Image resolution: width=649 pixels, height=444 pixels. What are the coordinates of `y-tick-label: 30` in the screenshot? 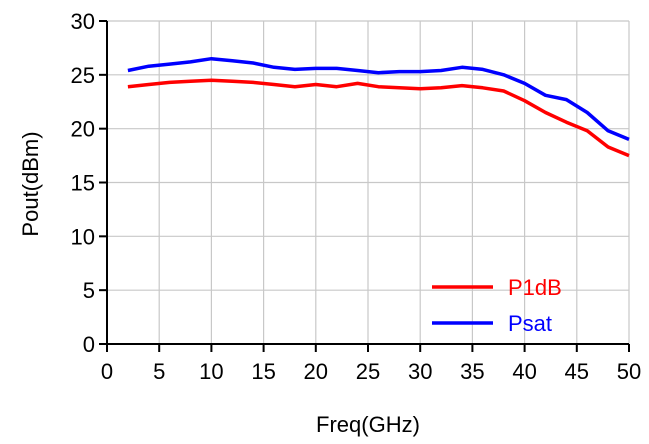 It's located at (83, 21).